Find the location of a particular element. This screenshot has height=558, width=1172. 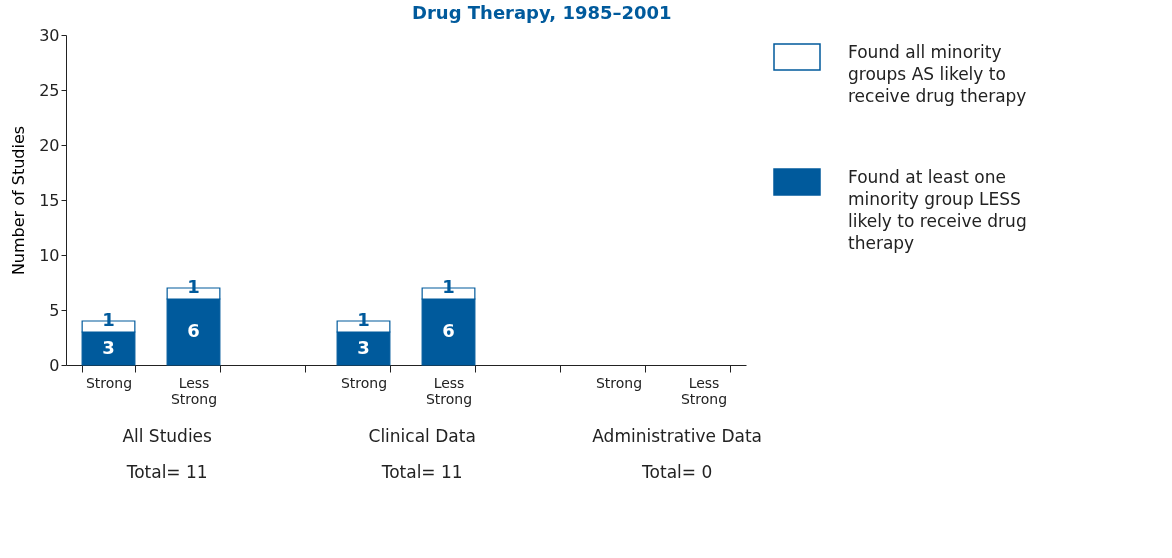

y-tick-label: 30 is located at coordinates (49, 35).